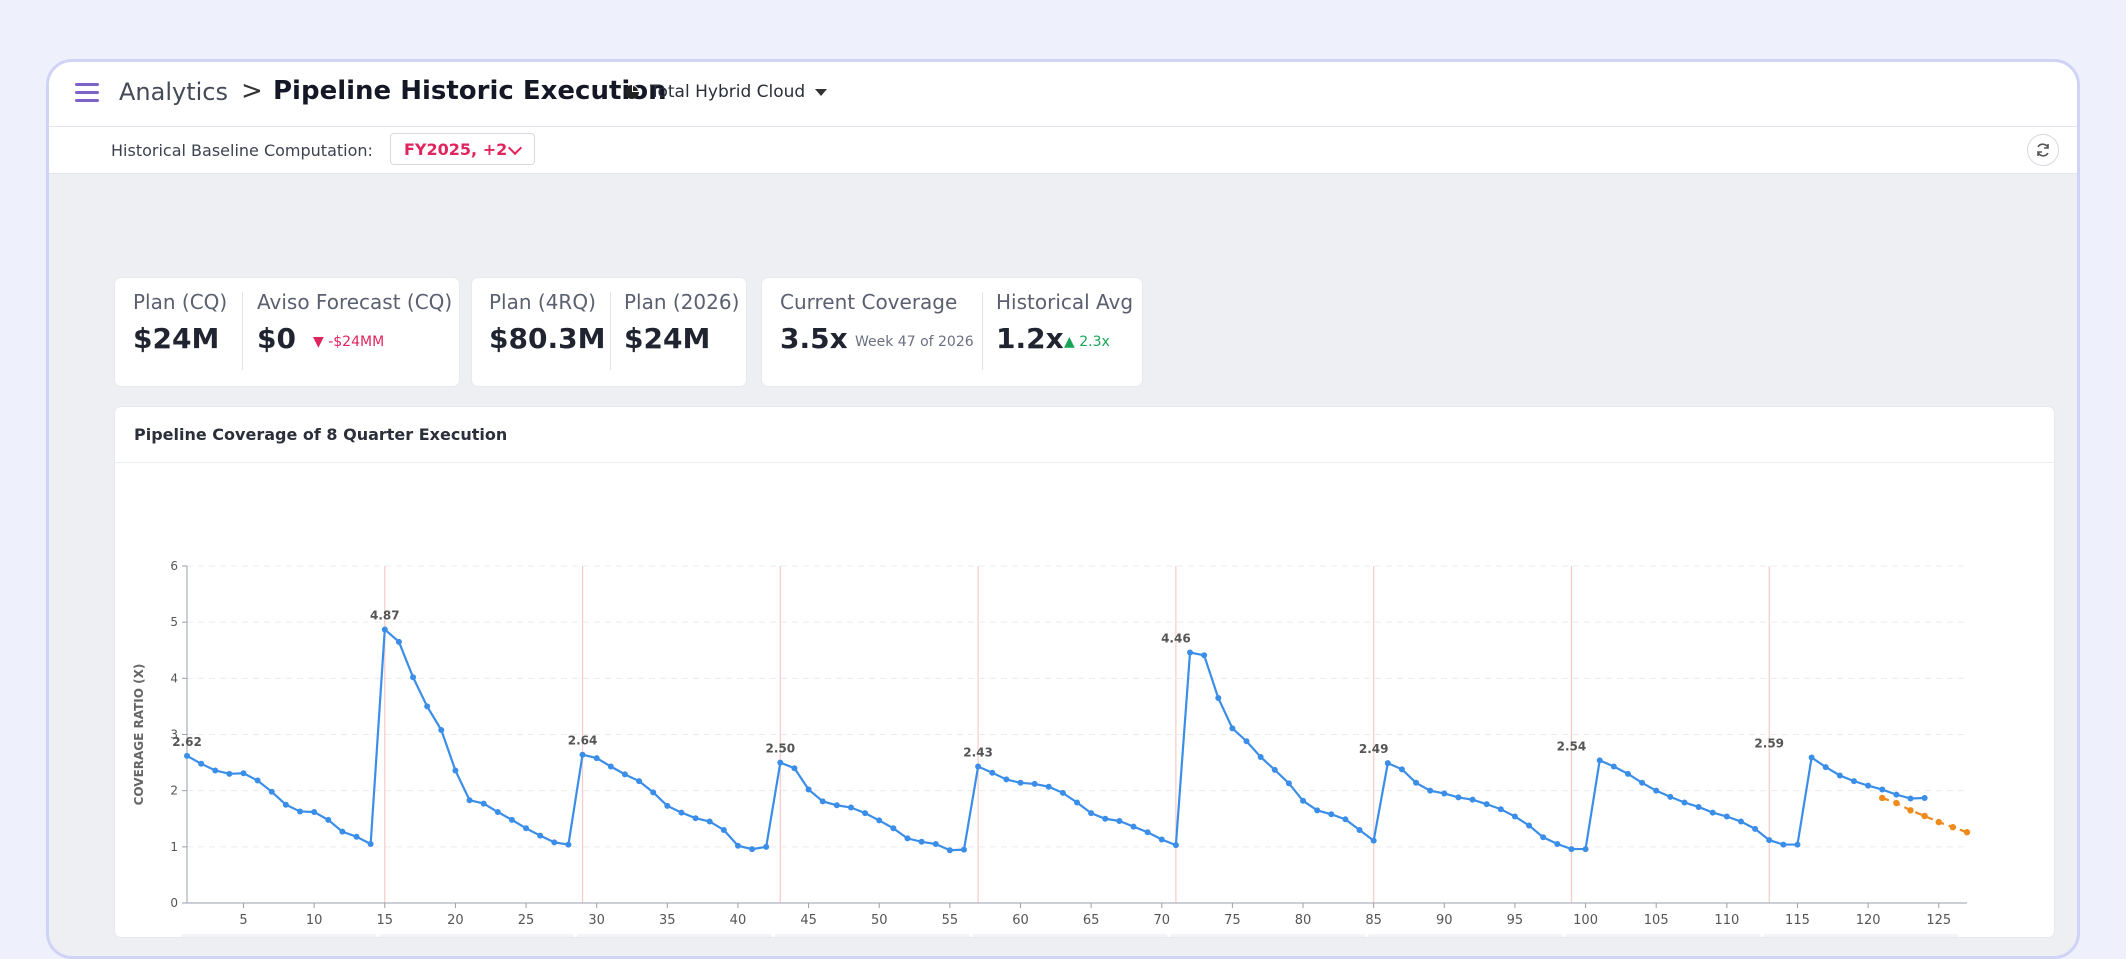 This screenshot has width=2126, height=959. I want to click on data-label: 2.54, so click(1572, 746).